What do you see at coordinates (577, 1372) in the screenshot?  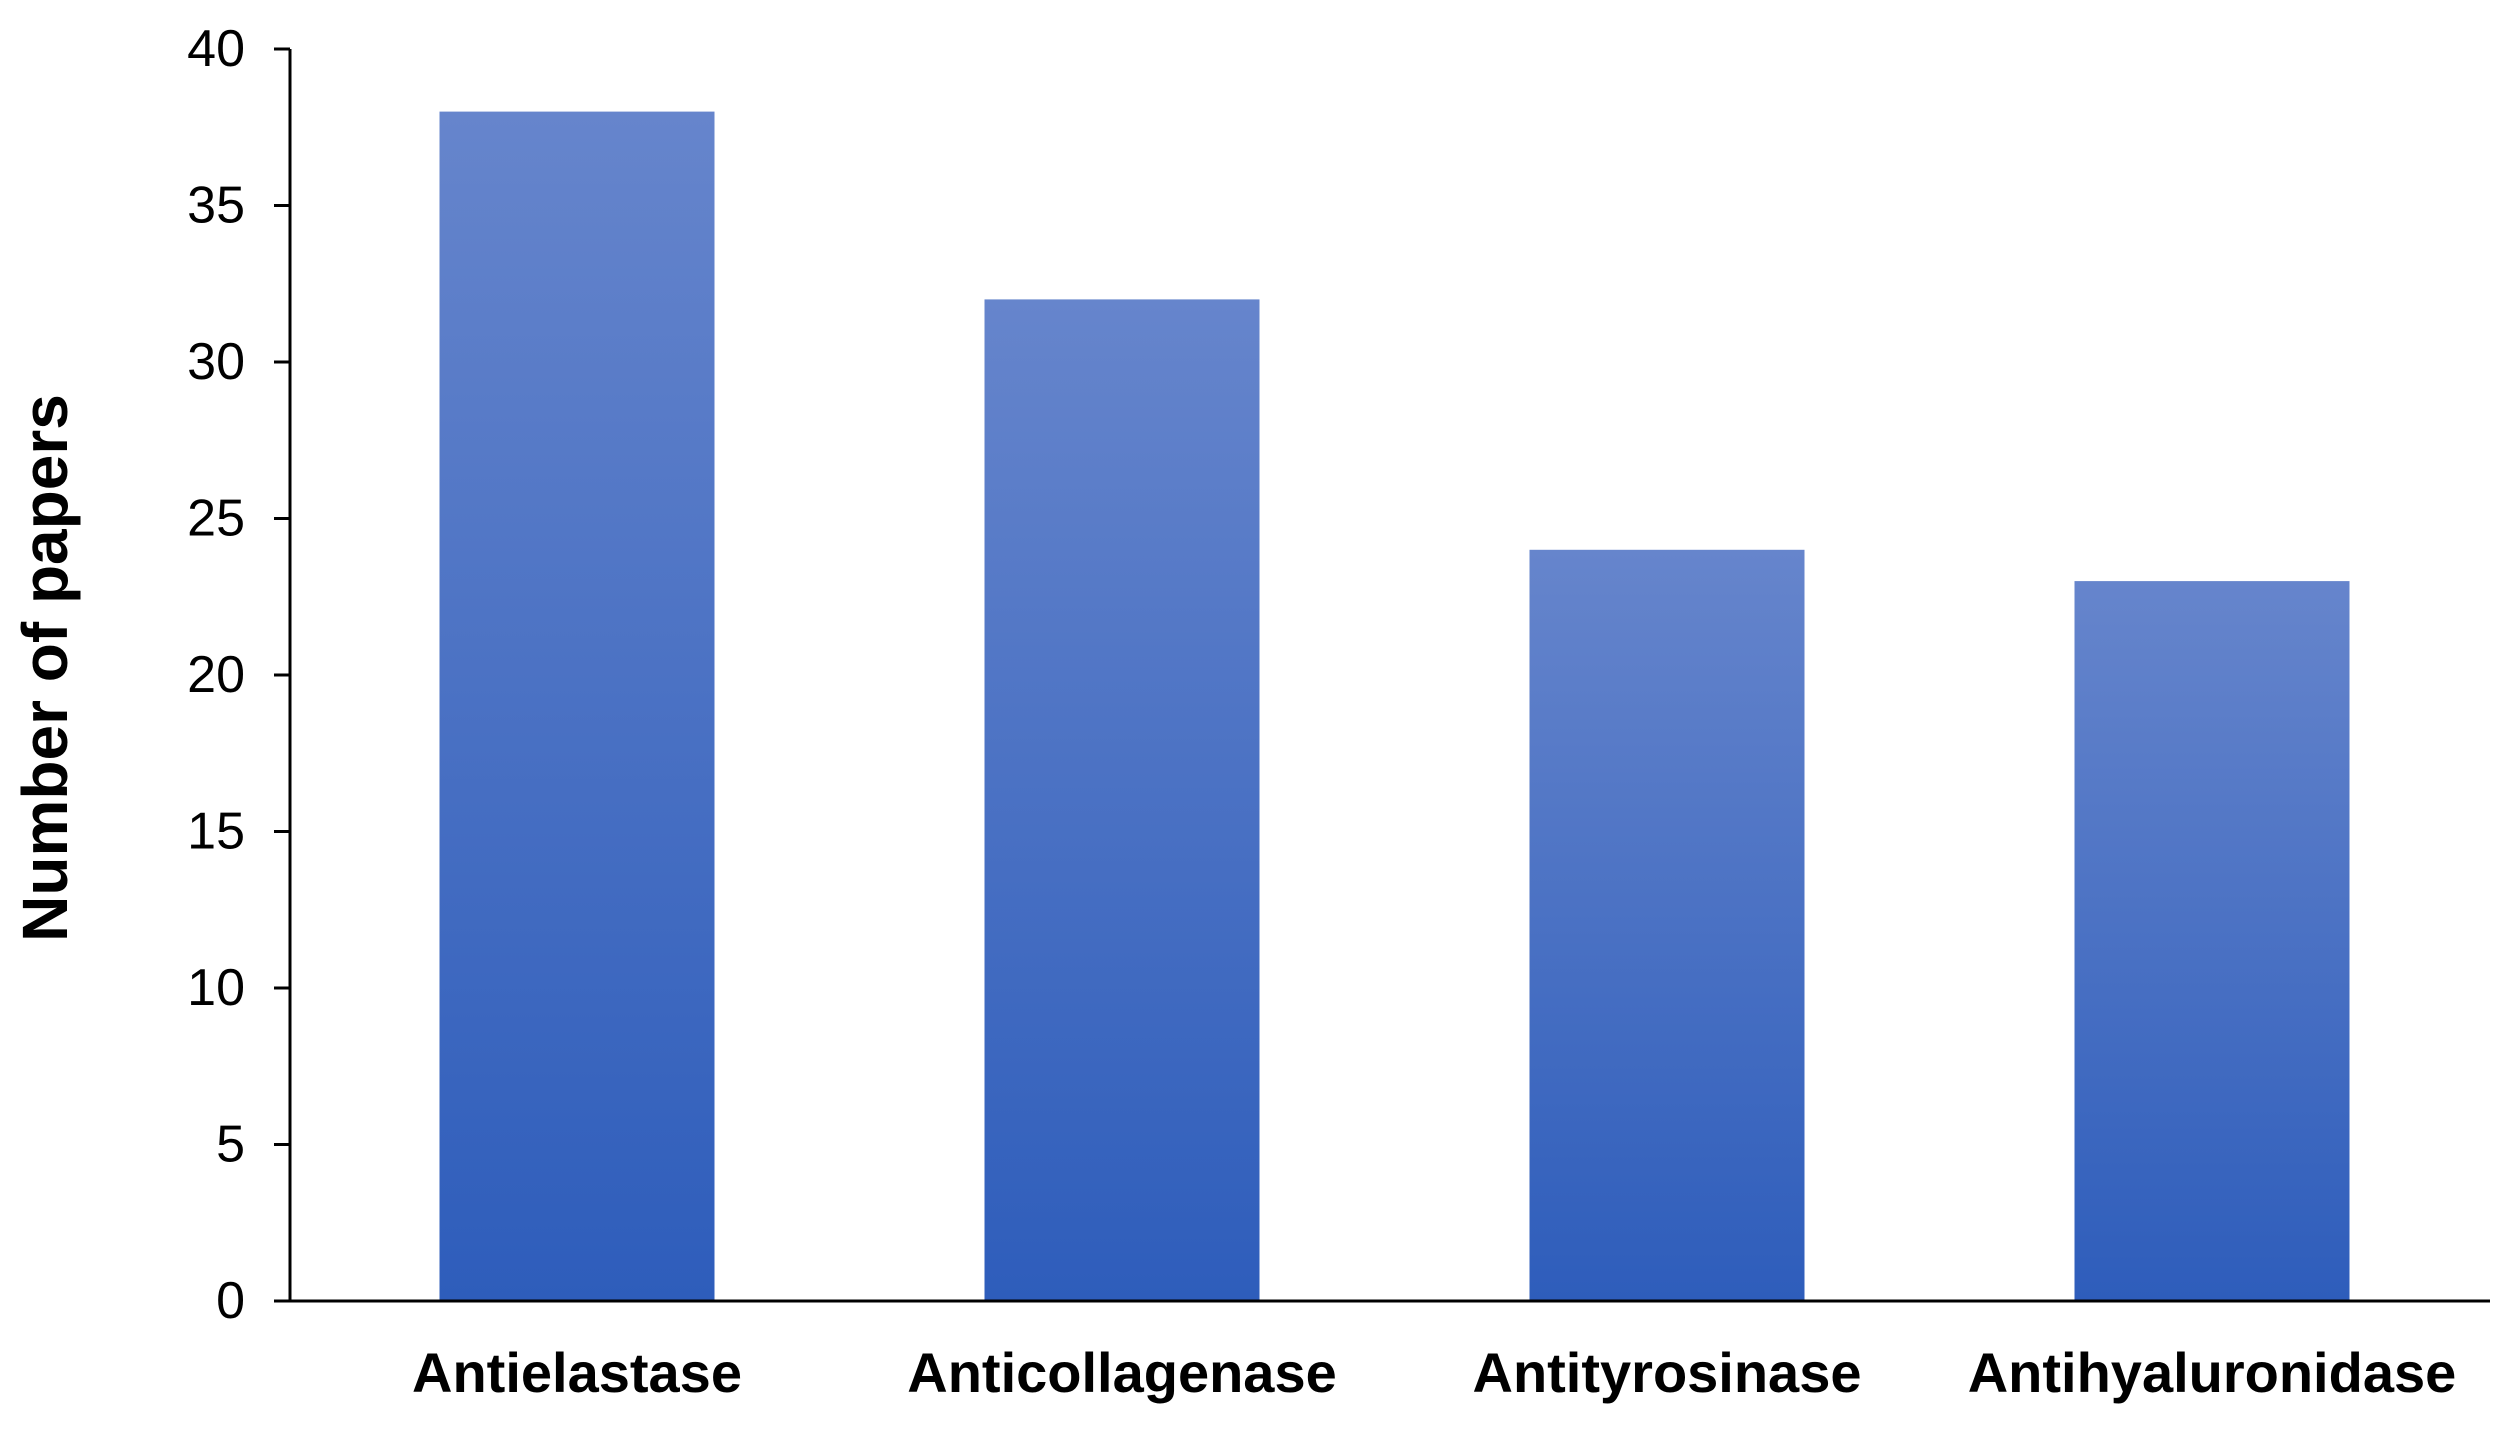 I see `x-category-label: Antielastase` at bounding box center [577, 1372].